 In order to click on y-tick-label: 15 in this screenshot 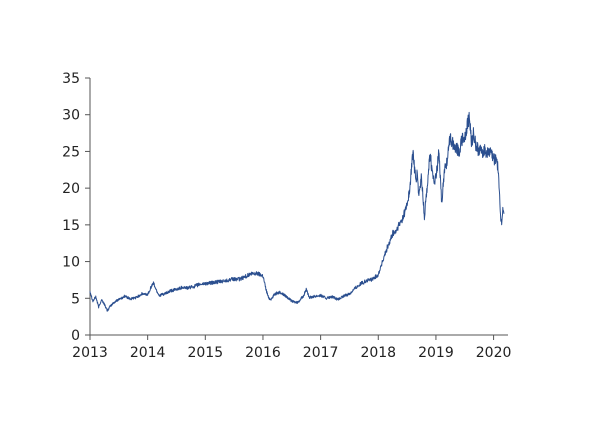, I will do `click(71, 226)`.